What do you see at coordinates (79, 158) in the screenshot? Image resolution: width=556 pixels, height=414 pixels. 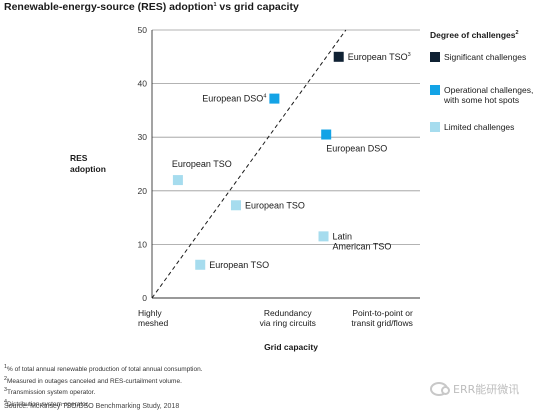 I see `y-axis-label: RES` at bounding box center [79, 158].